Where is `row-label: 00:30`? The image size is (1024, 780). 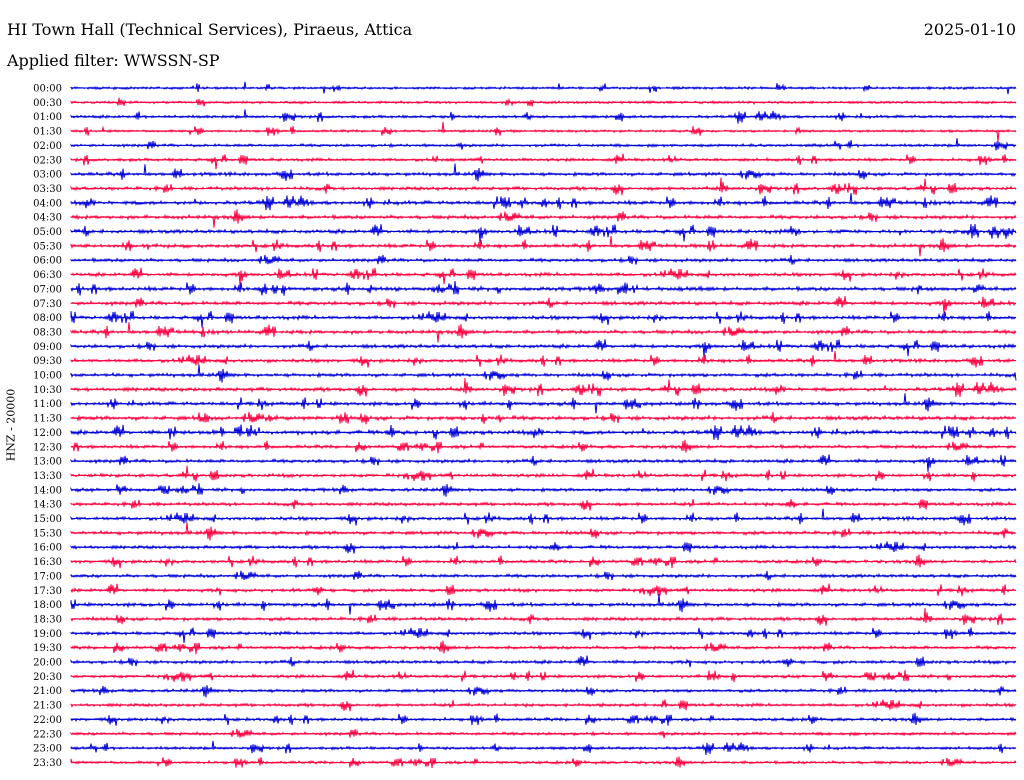 row-label: 00:30 is located at coordinates (47, 103).